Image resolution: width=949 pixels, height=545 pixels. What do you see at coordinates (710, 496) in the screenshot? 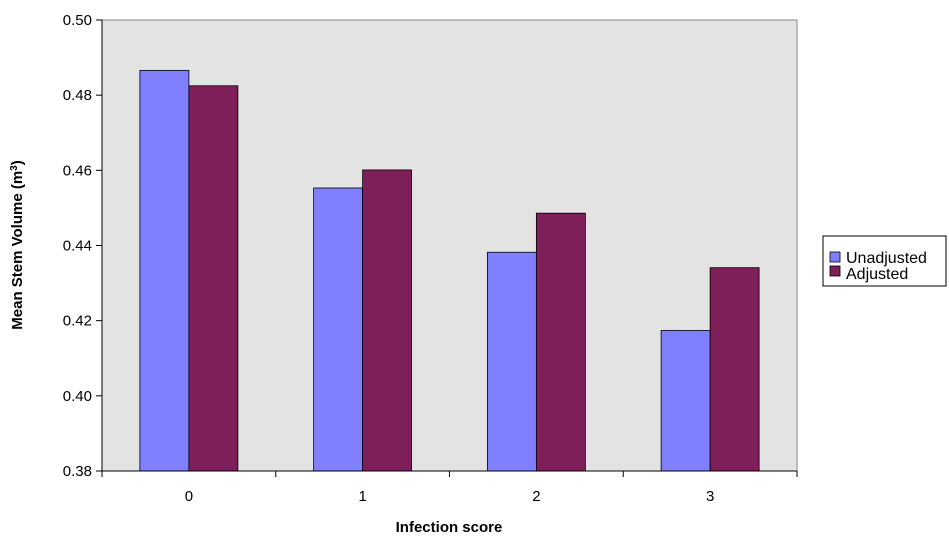
I see `x-tick-label: 3` at bounding box center [710, 496].